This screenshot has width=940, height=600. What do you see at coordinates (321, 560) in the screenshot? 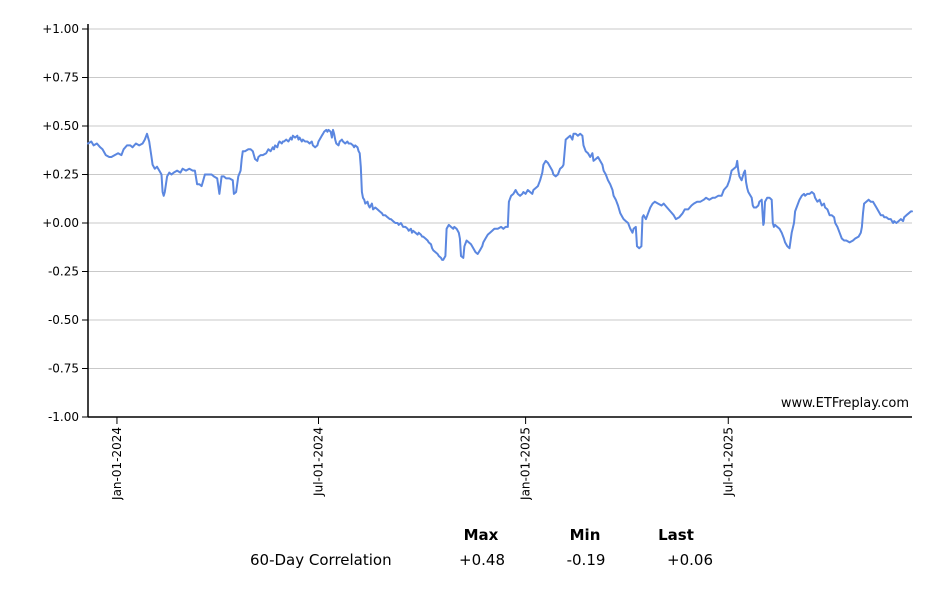
I see `summary-row-label: 60-Day Correlation` at bounding box center [321, 560].